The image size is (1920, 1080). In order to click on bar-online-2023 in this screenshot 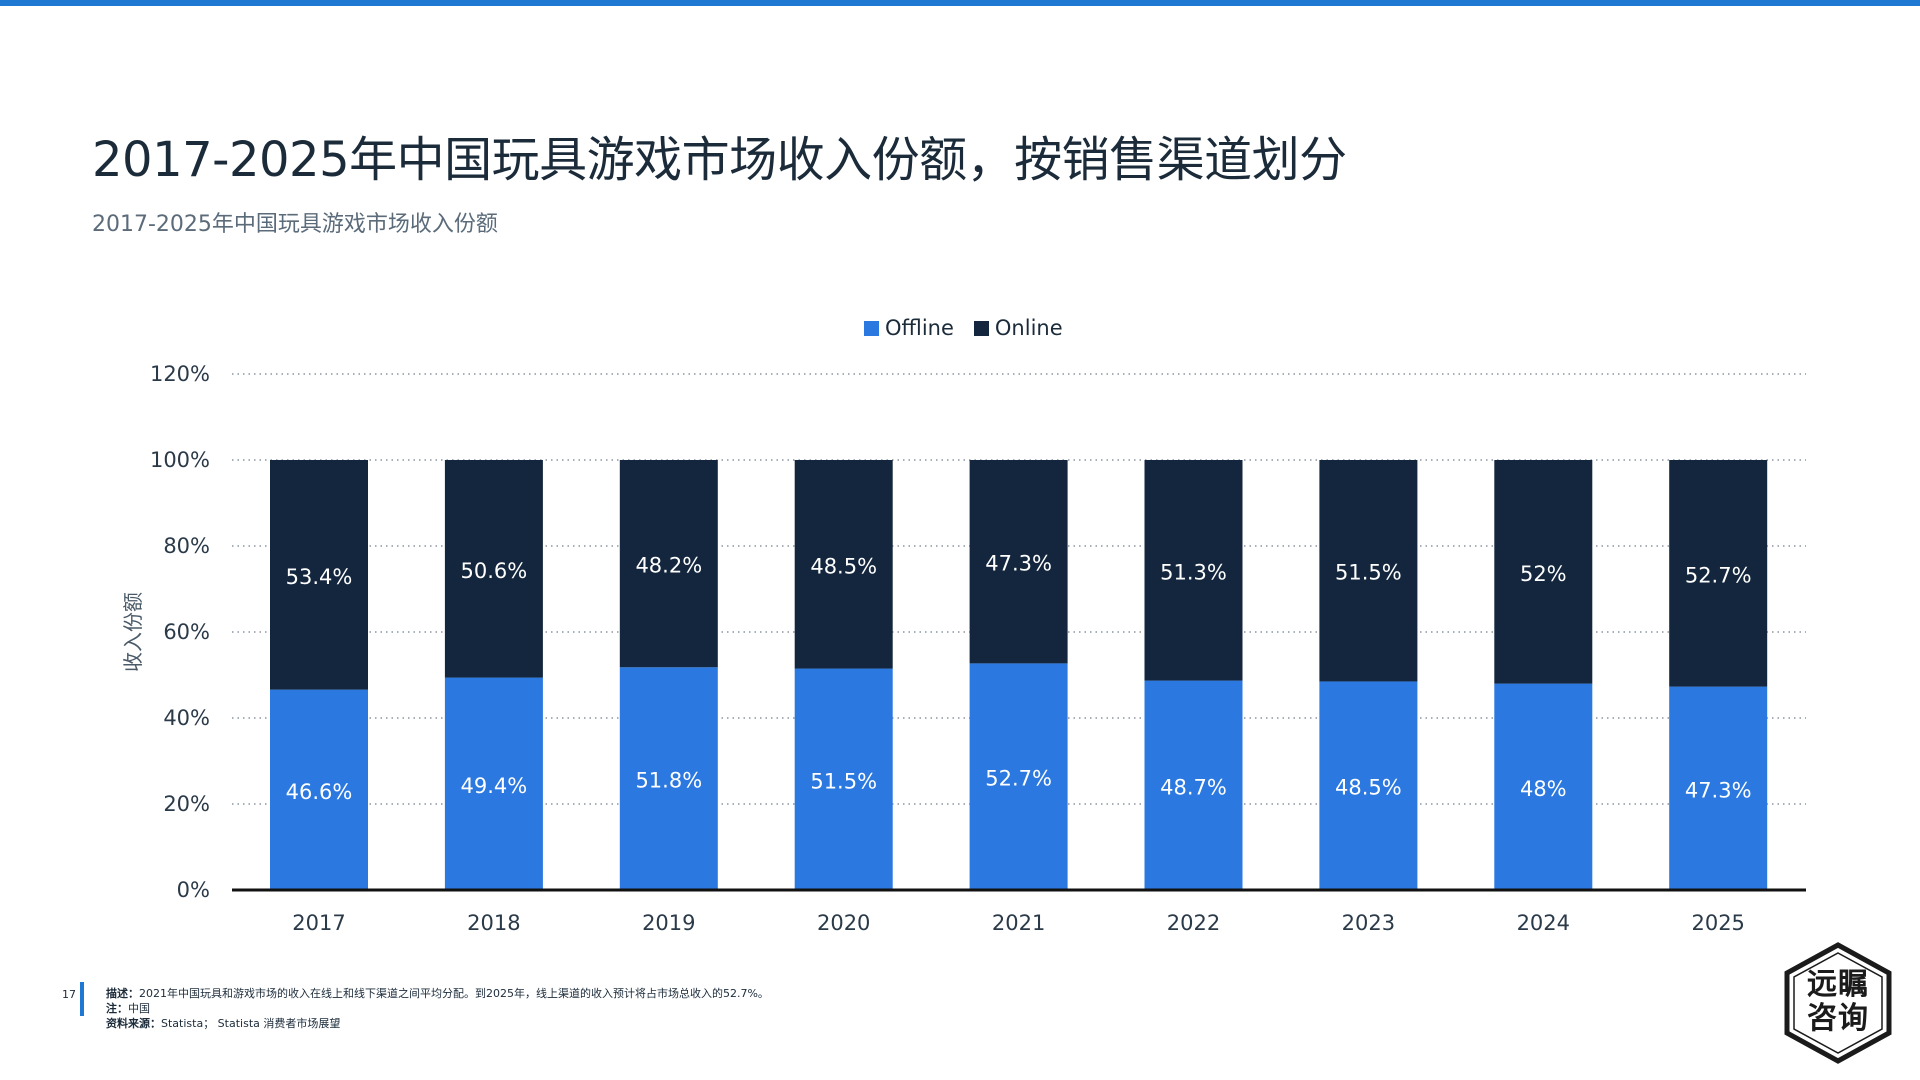, I will do `click(1368, 571)`.